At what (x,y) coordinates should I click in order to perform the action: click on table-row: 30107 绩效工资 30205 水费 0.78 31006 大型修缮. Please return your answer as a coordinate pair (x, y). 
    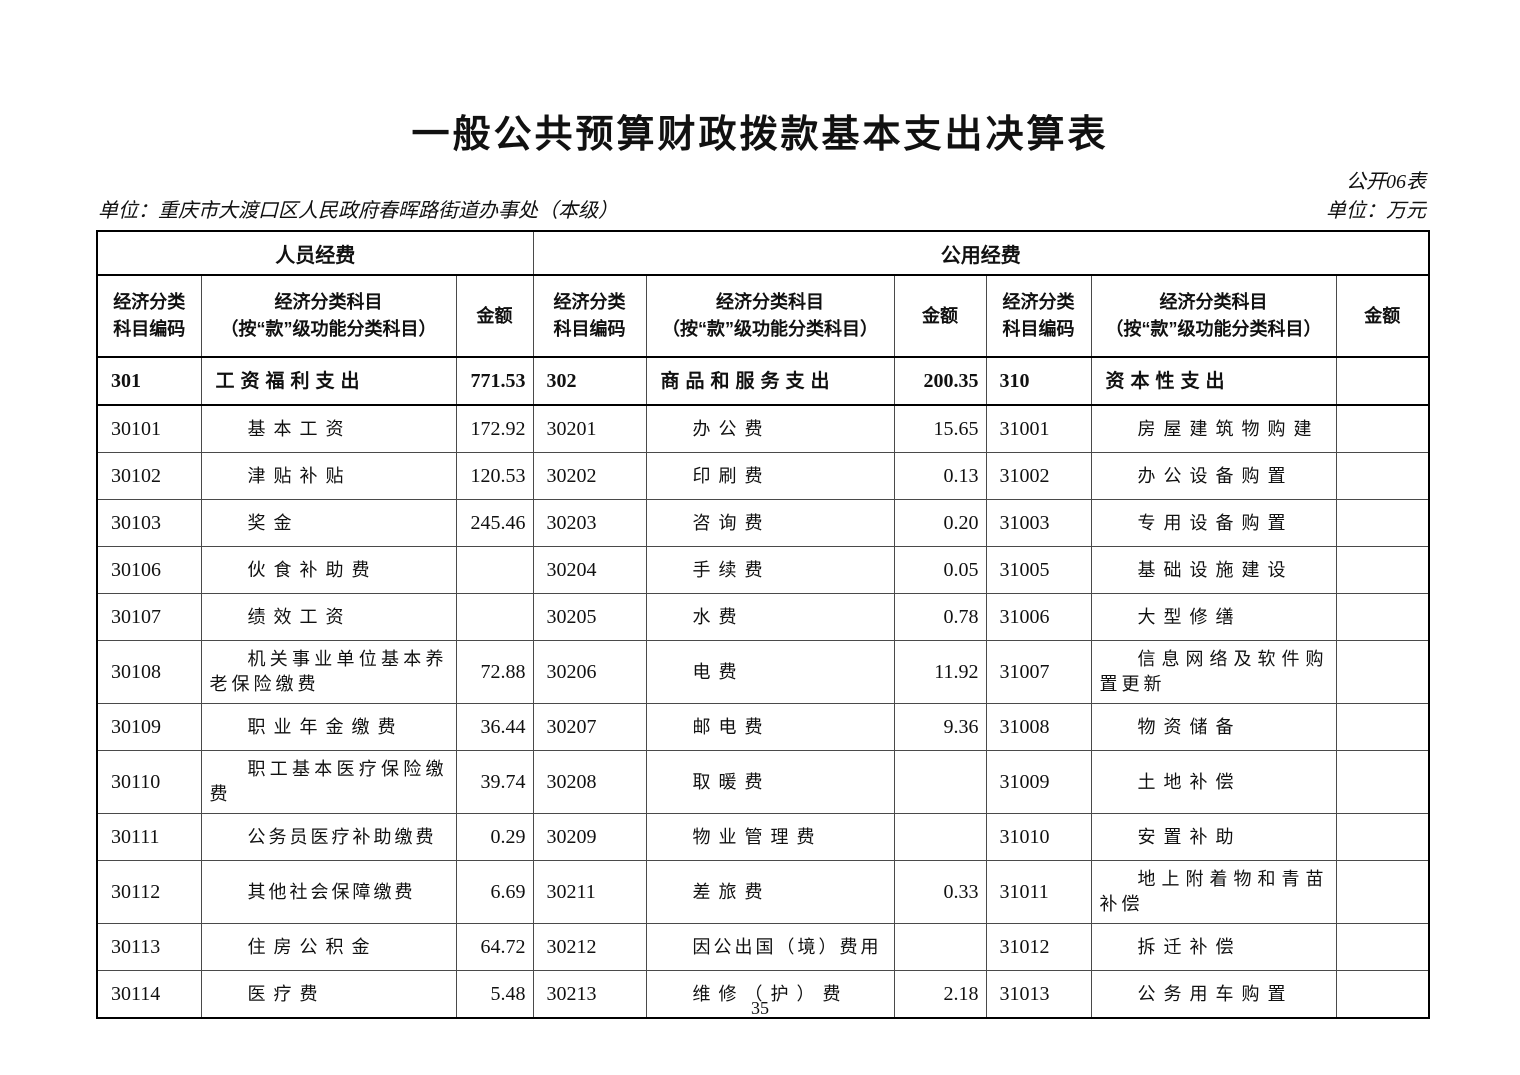
    Looking at the image, I should click on (763, 617).